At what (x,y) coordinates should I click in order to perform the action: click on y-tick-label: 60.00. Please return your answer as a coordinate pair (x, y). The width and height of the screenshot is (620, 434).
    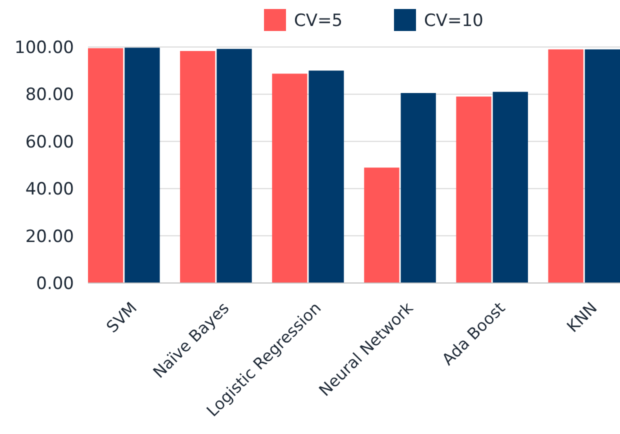
    Looking at the image, I should click on (49, 142).